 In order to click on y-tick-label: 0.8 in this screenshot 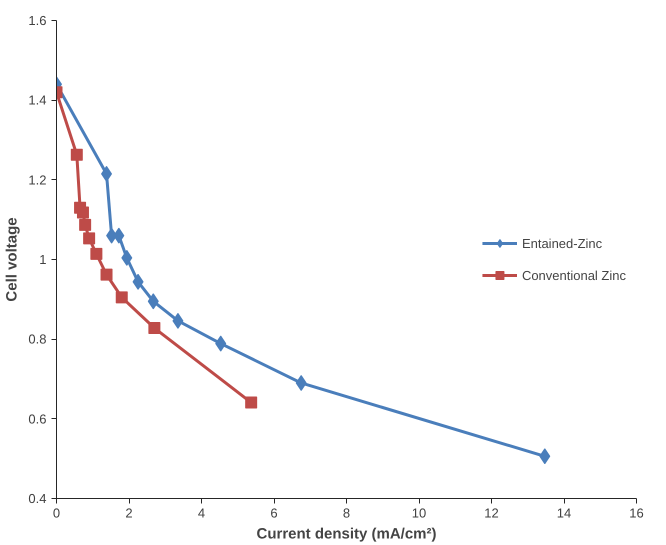, I will do `click(37, 339)`.